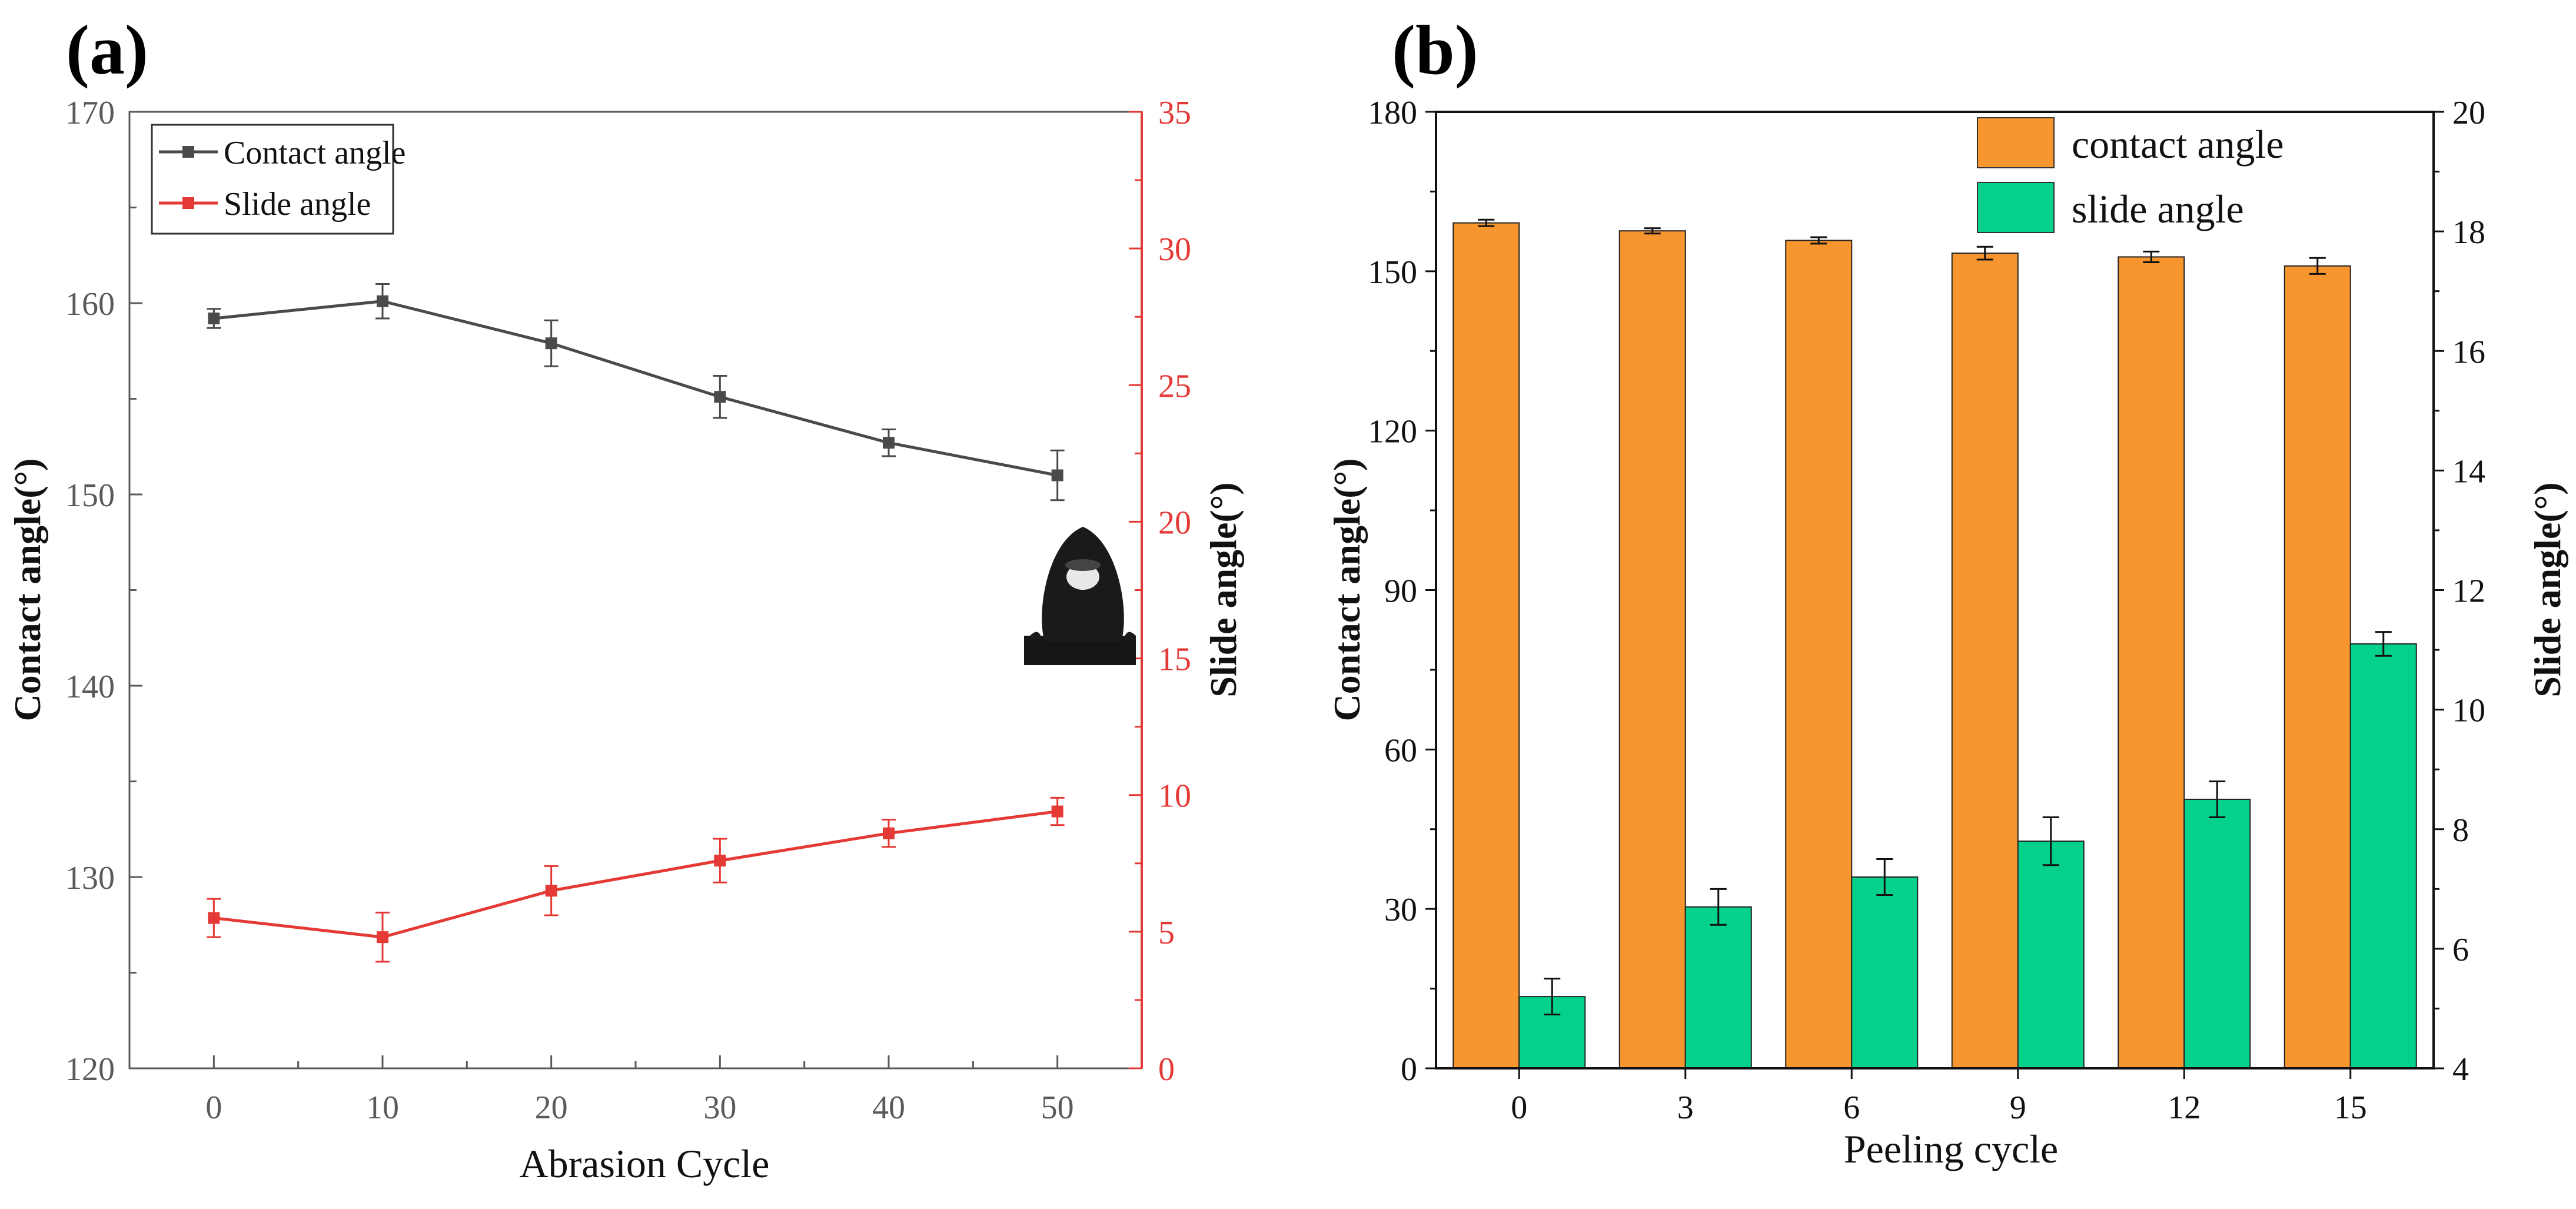 Image resolution: width=2576 pixels, height=1209 pixels. Describe the element at coordinates (1057, 1108) in the screenshot. I see `x-tick-label: 50` at that location.